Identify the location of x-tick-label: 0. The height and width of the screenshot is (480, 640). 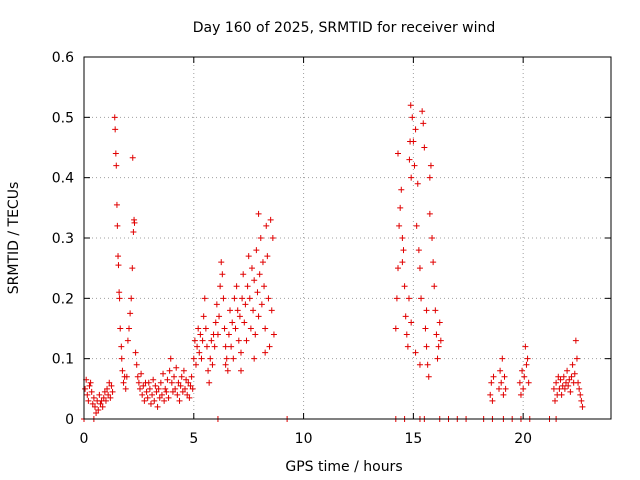
(84, 439).